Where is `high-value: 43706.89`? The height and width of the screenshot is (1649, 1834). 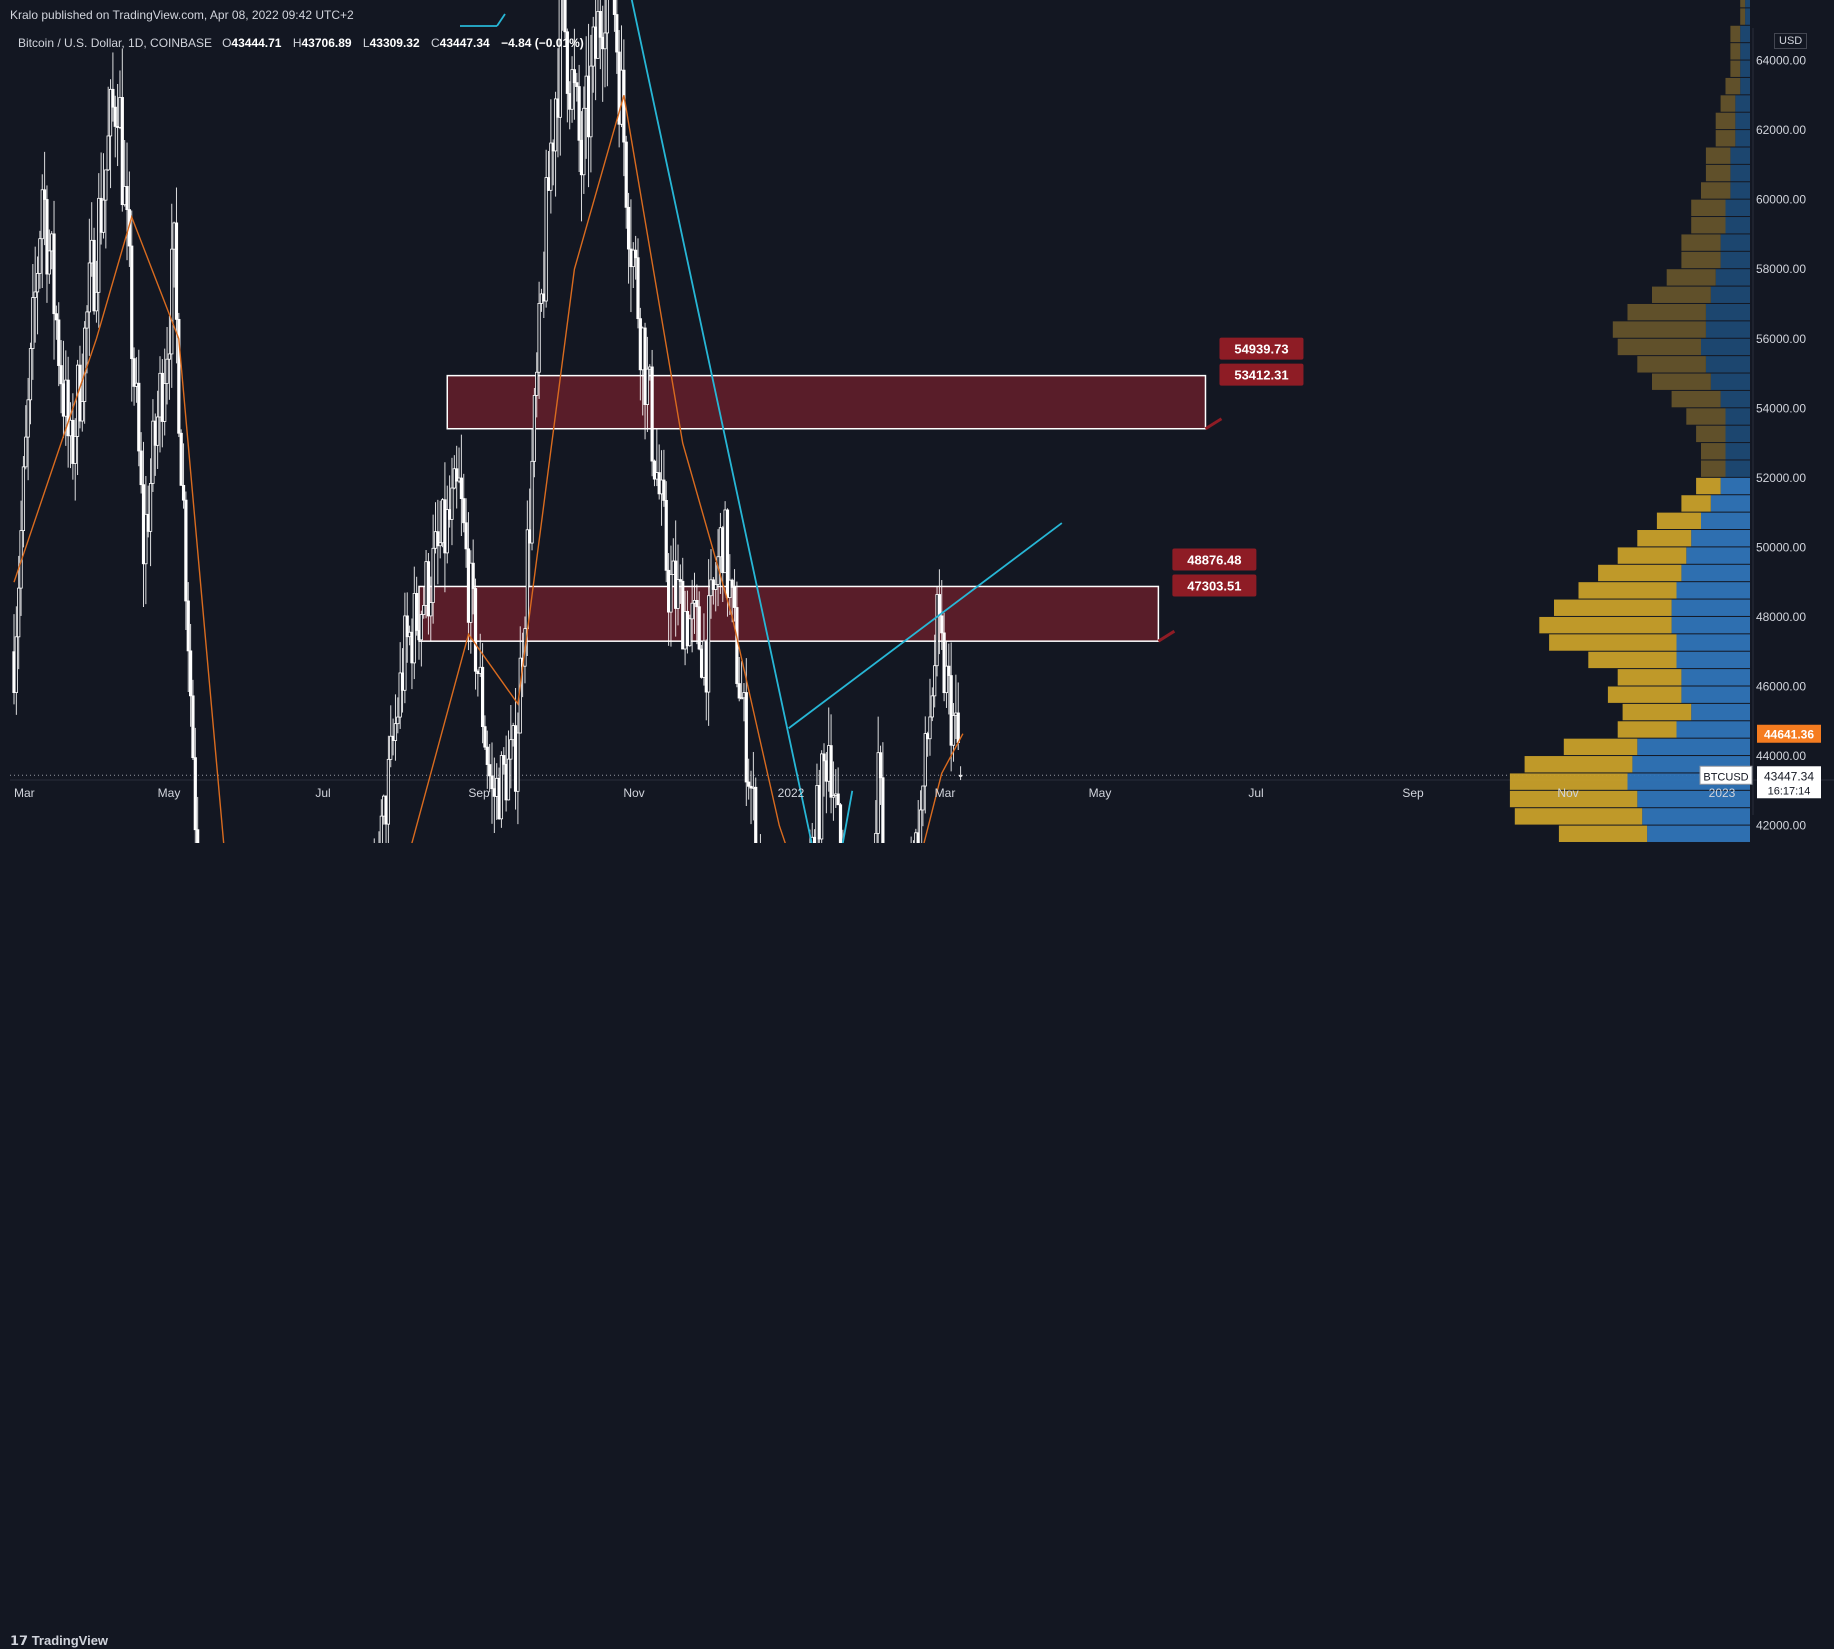
high-value: 43706.89 is located at coordinates (327, 43).